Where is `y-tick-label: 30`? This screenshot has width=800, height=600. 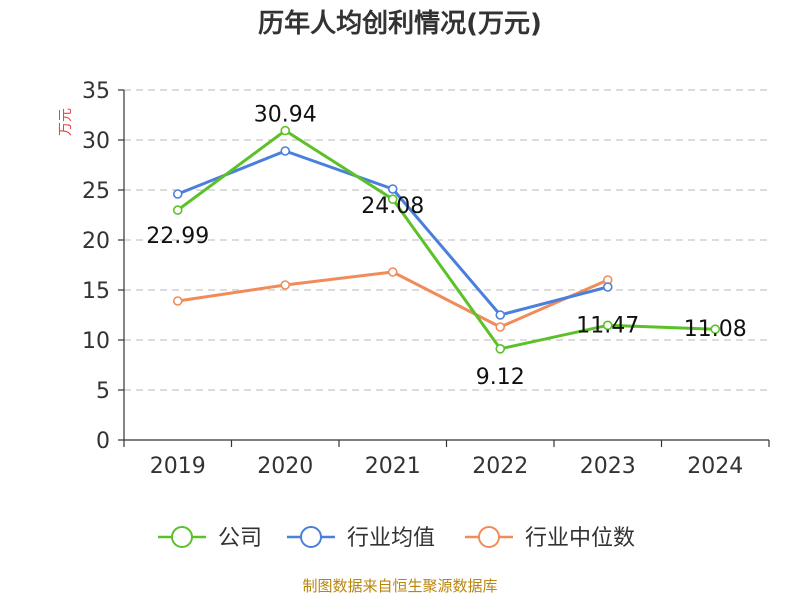 y-tick-label: 30 is located at coordinates (96, 141).